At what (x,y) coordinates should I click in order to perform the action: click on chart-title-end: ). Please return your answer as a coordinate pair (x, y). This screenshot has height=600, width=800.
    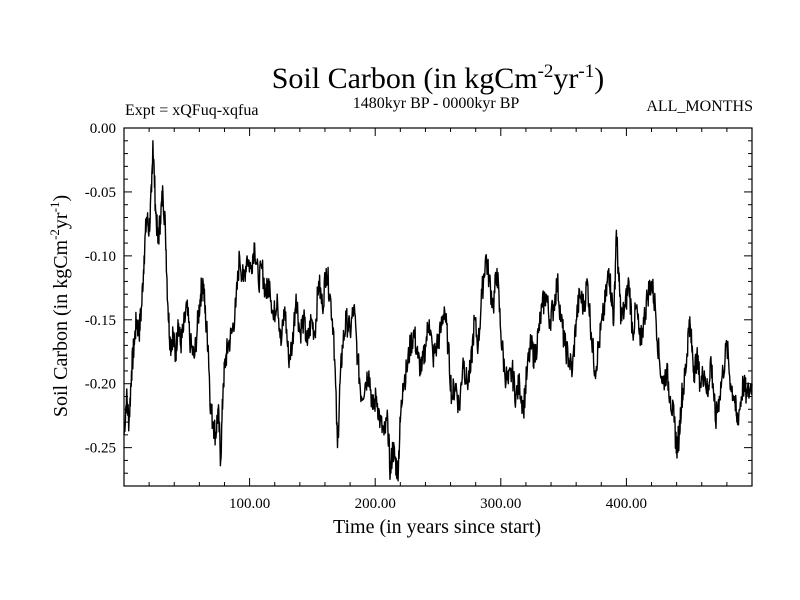
    Looking at the image, I should click on (599, 78).